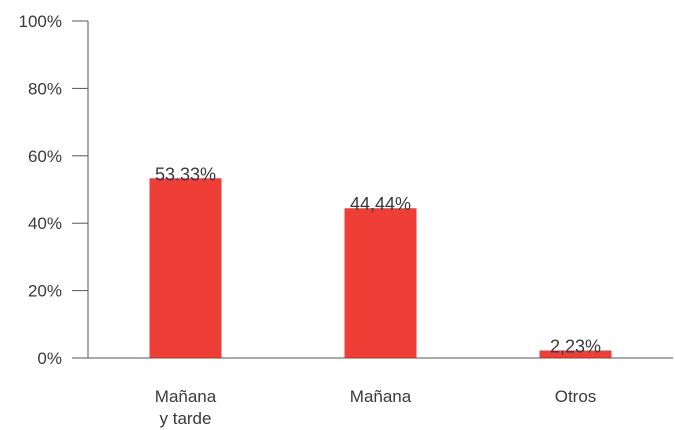 The image size is (675, 430). I want to click on x-axis: Mañana y tarde Mañana Otros, so click(380, 392).